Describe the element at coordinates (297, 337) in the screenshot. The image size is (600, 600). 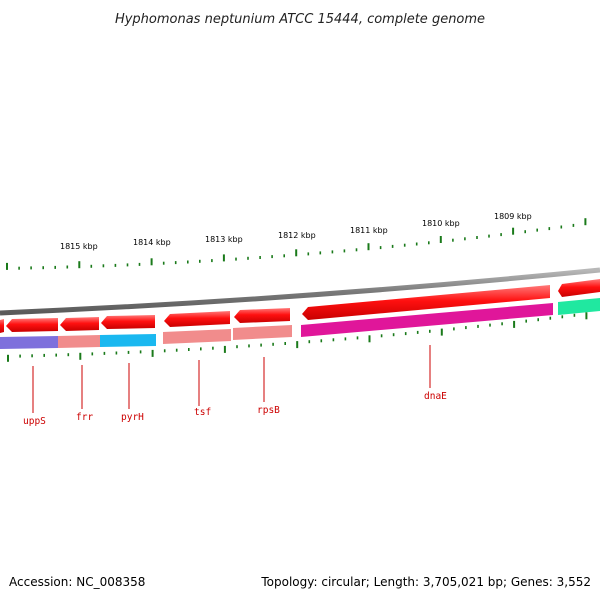
I see `inner-ticks` at that location.